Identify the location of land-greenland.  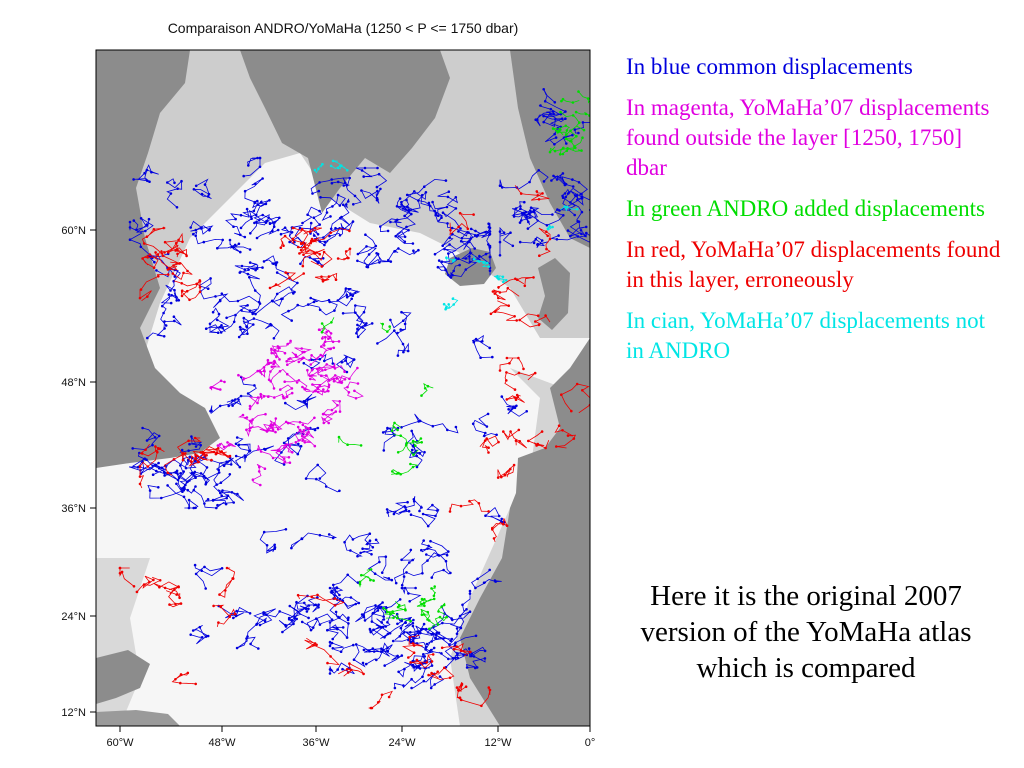
(345, 131).